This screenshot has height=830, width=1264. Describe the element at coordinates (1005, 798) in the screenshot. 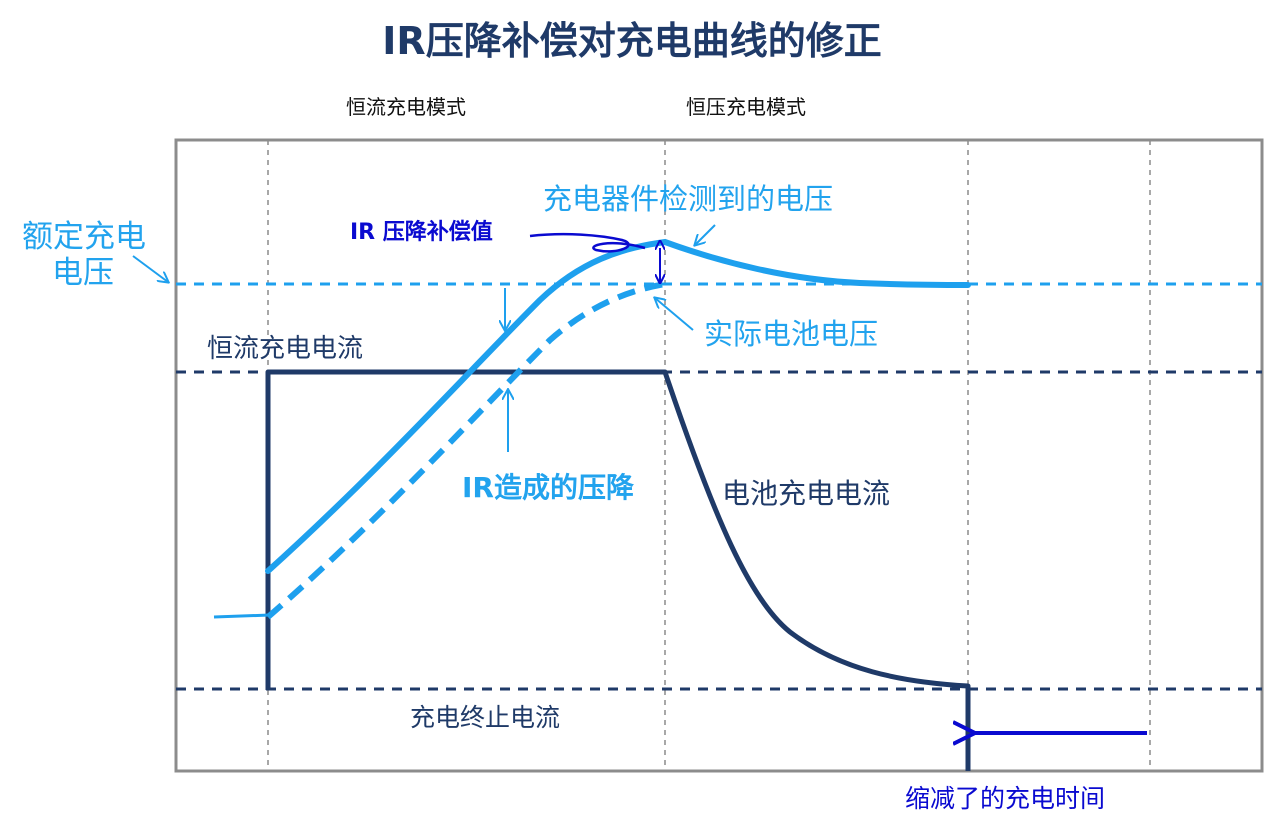

I see `reduced-time-label: 缩减了的充电时间` at that location.